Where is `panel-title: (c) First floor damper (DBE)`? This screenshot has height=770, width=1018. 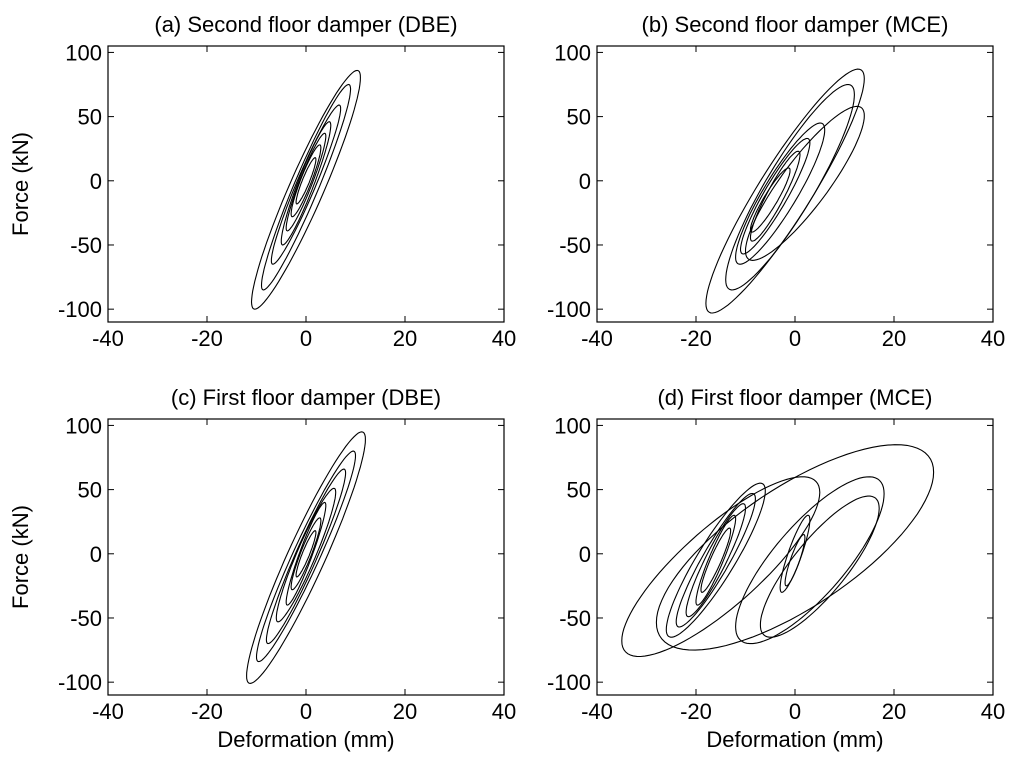
panel-title: (c) First floor damper (DBE) is located at coordinates (306, 397).